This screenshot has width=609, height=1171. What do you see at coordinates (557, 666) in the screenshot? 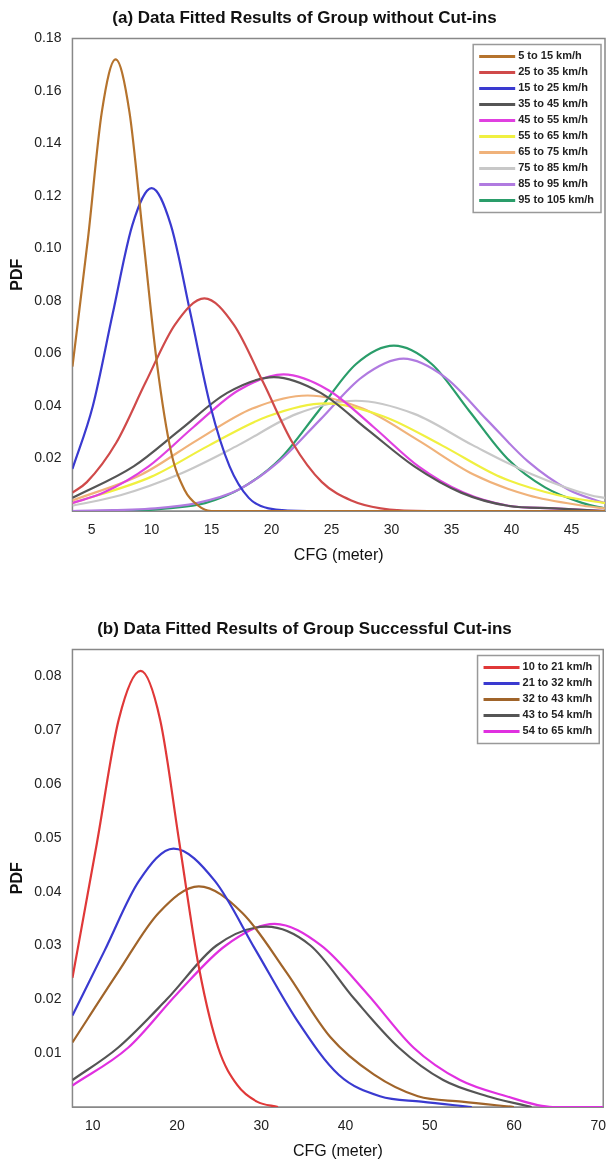
I see `legend-label: 10 to 21 km/h` at bounding box center [557, 666].